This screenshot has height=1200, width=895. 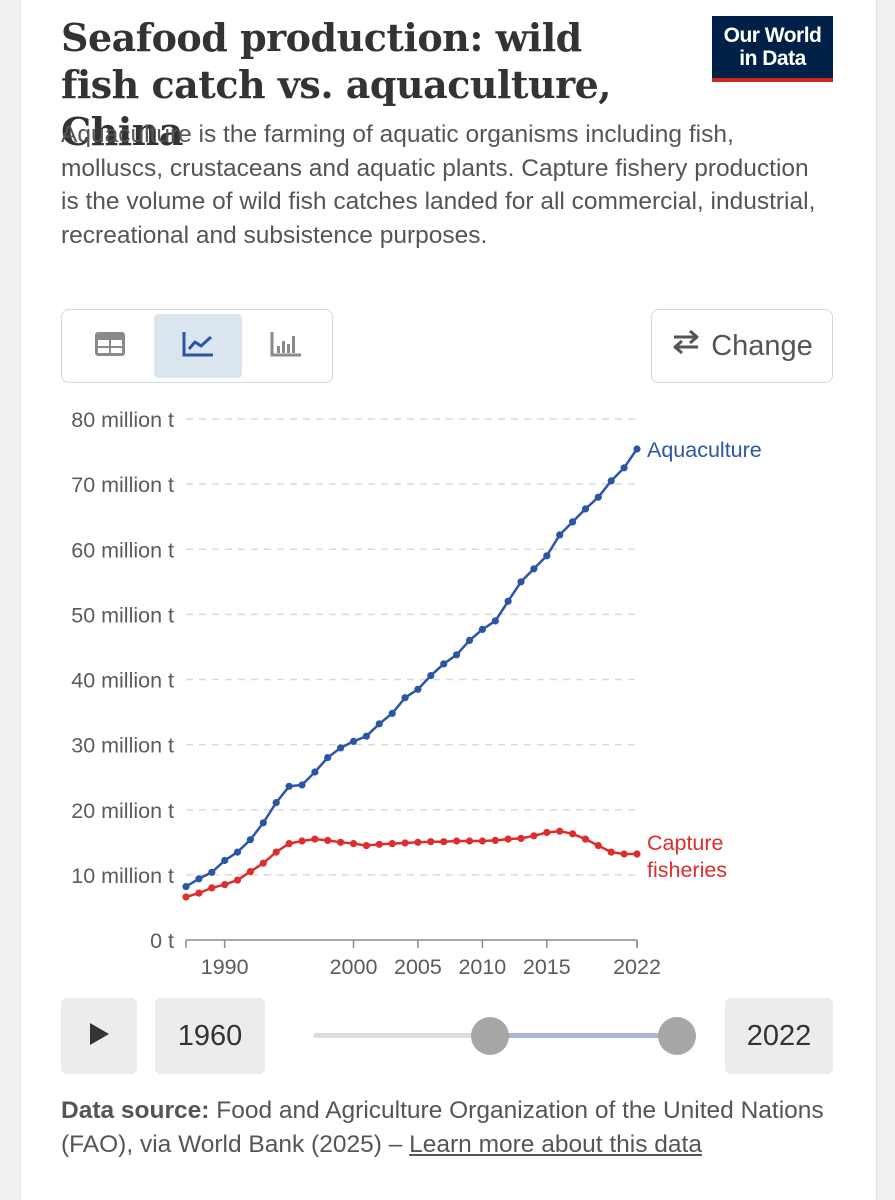 What do you see at coordinates (122, 420) in the screenshot?
I see `y-tick-label: 80 million t` at bounding box center [122, 420].